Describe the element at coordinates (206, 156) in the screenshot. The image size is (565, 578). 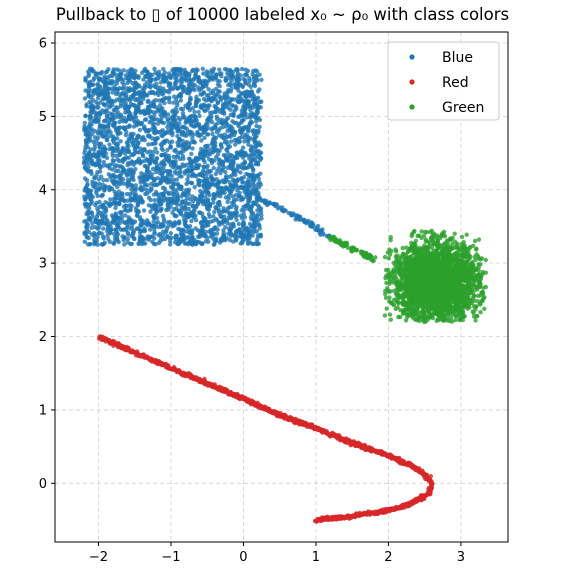
I see `series-blue` at that location.